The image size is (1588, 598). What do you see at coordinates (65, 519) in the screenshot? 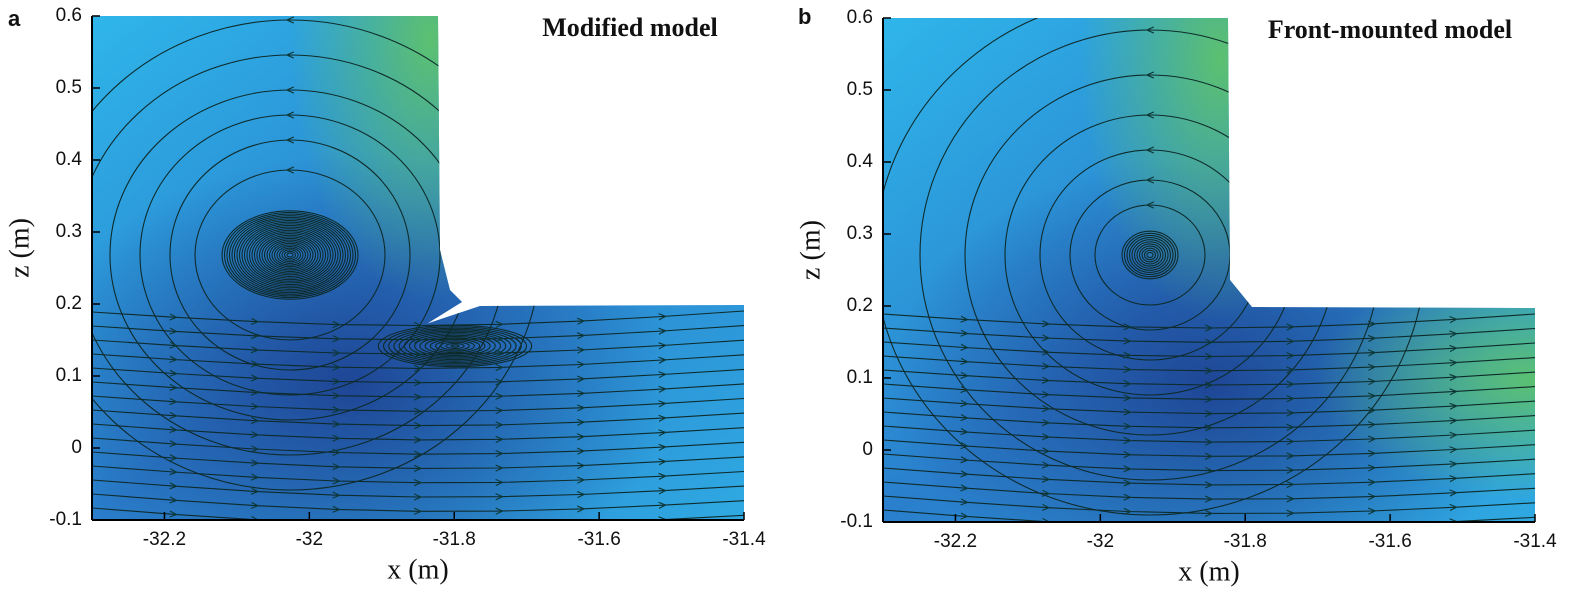
I see `y-tick-label: -0.1` at bounding box center [65, 519].